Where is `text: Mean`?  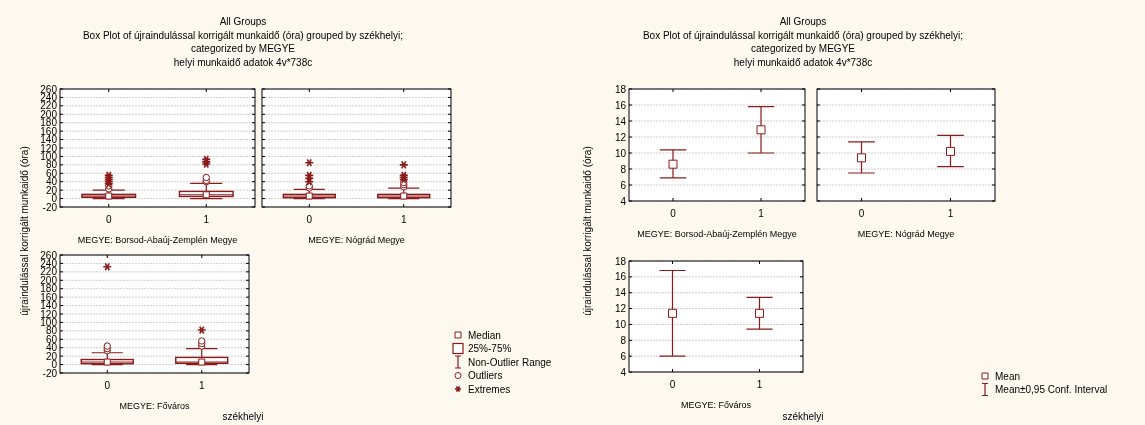 text: Mean is located at coordinates (1008, 376).